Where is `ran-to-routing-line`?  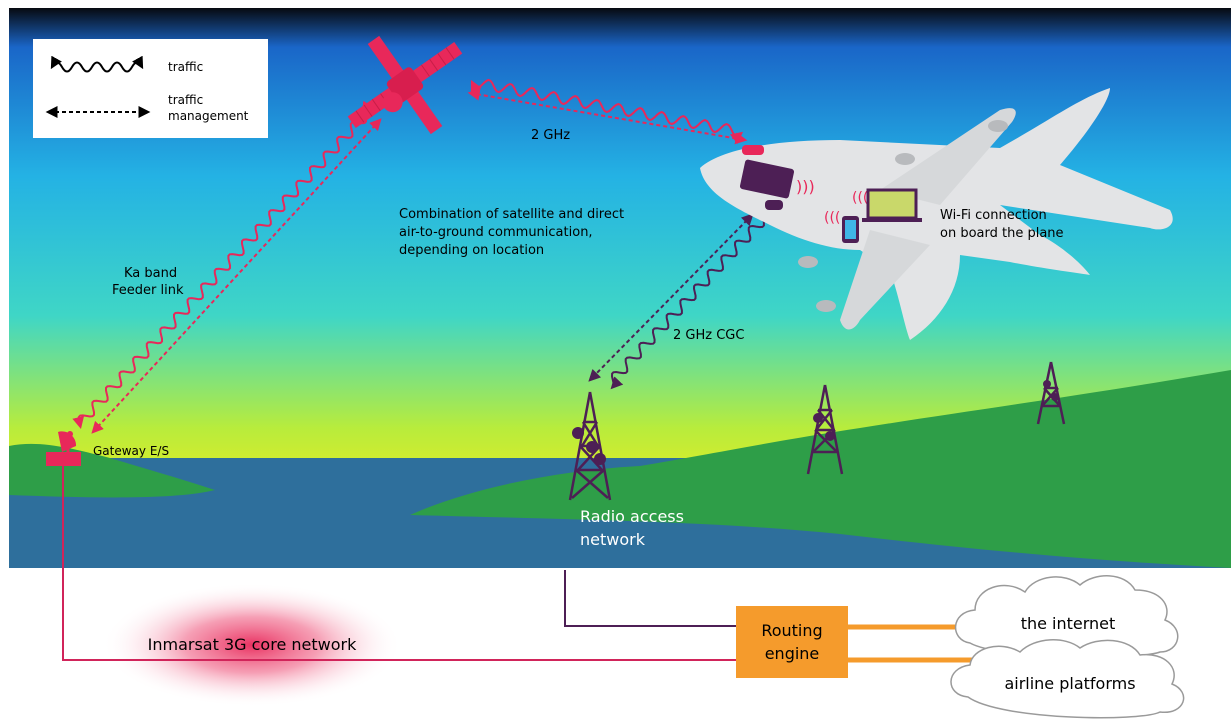 ran-to-routing-line is located at coordinates (650, 598).